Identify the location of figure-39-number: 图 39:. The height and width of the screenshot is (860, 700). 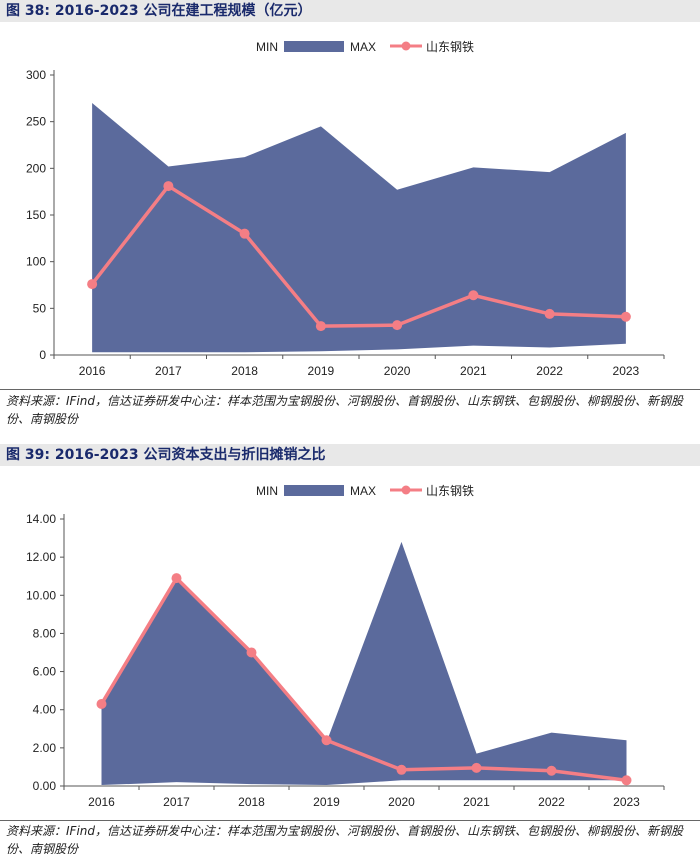
(28, 455).